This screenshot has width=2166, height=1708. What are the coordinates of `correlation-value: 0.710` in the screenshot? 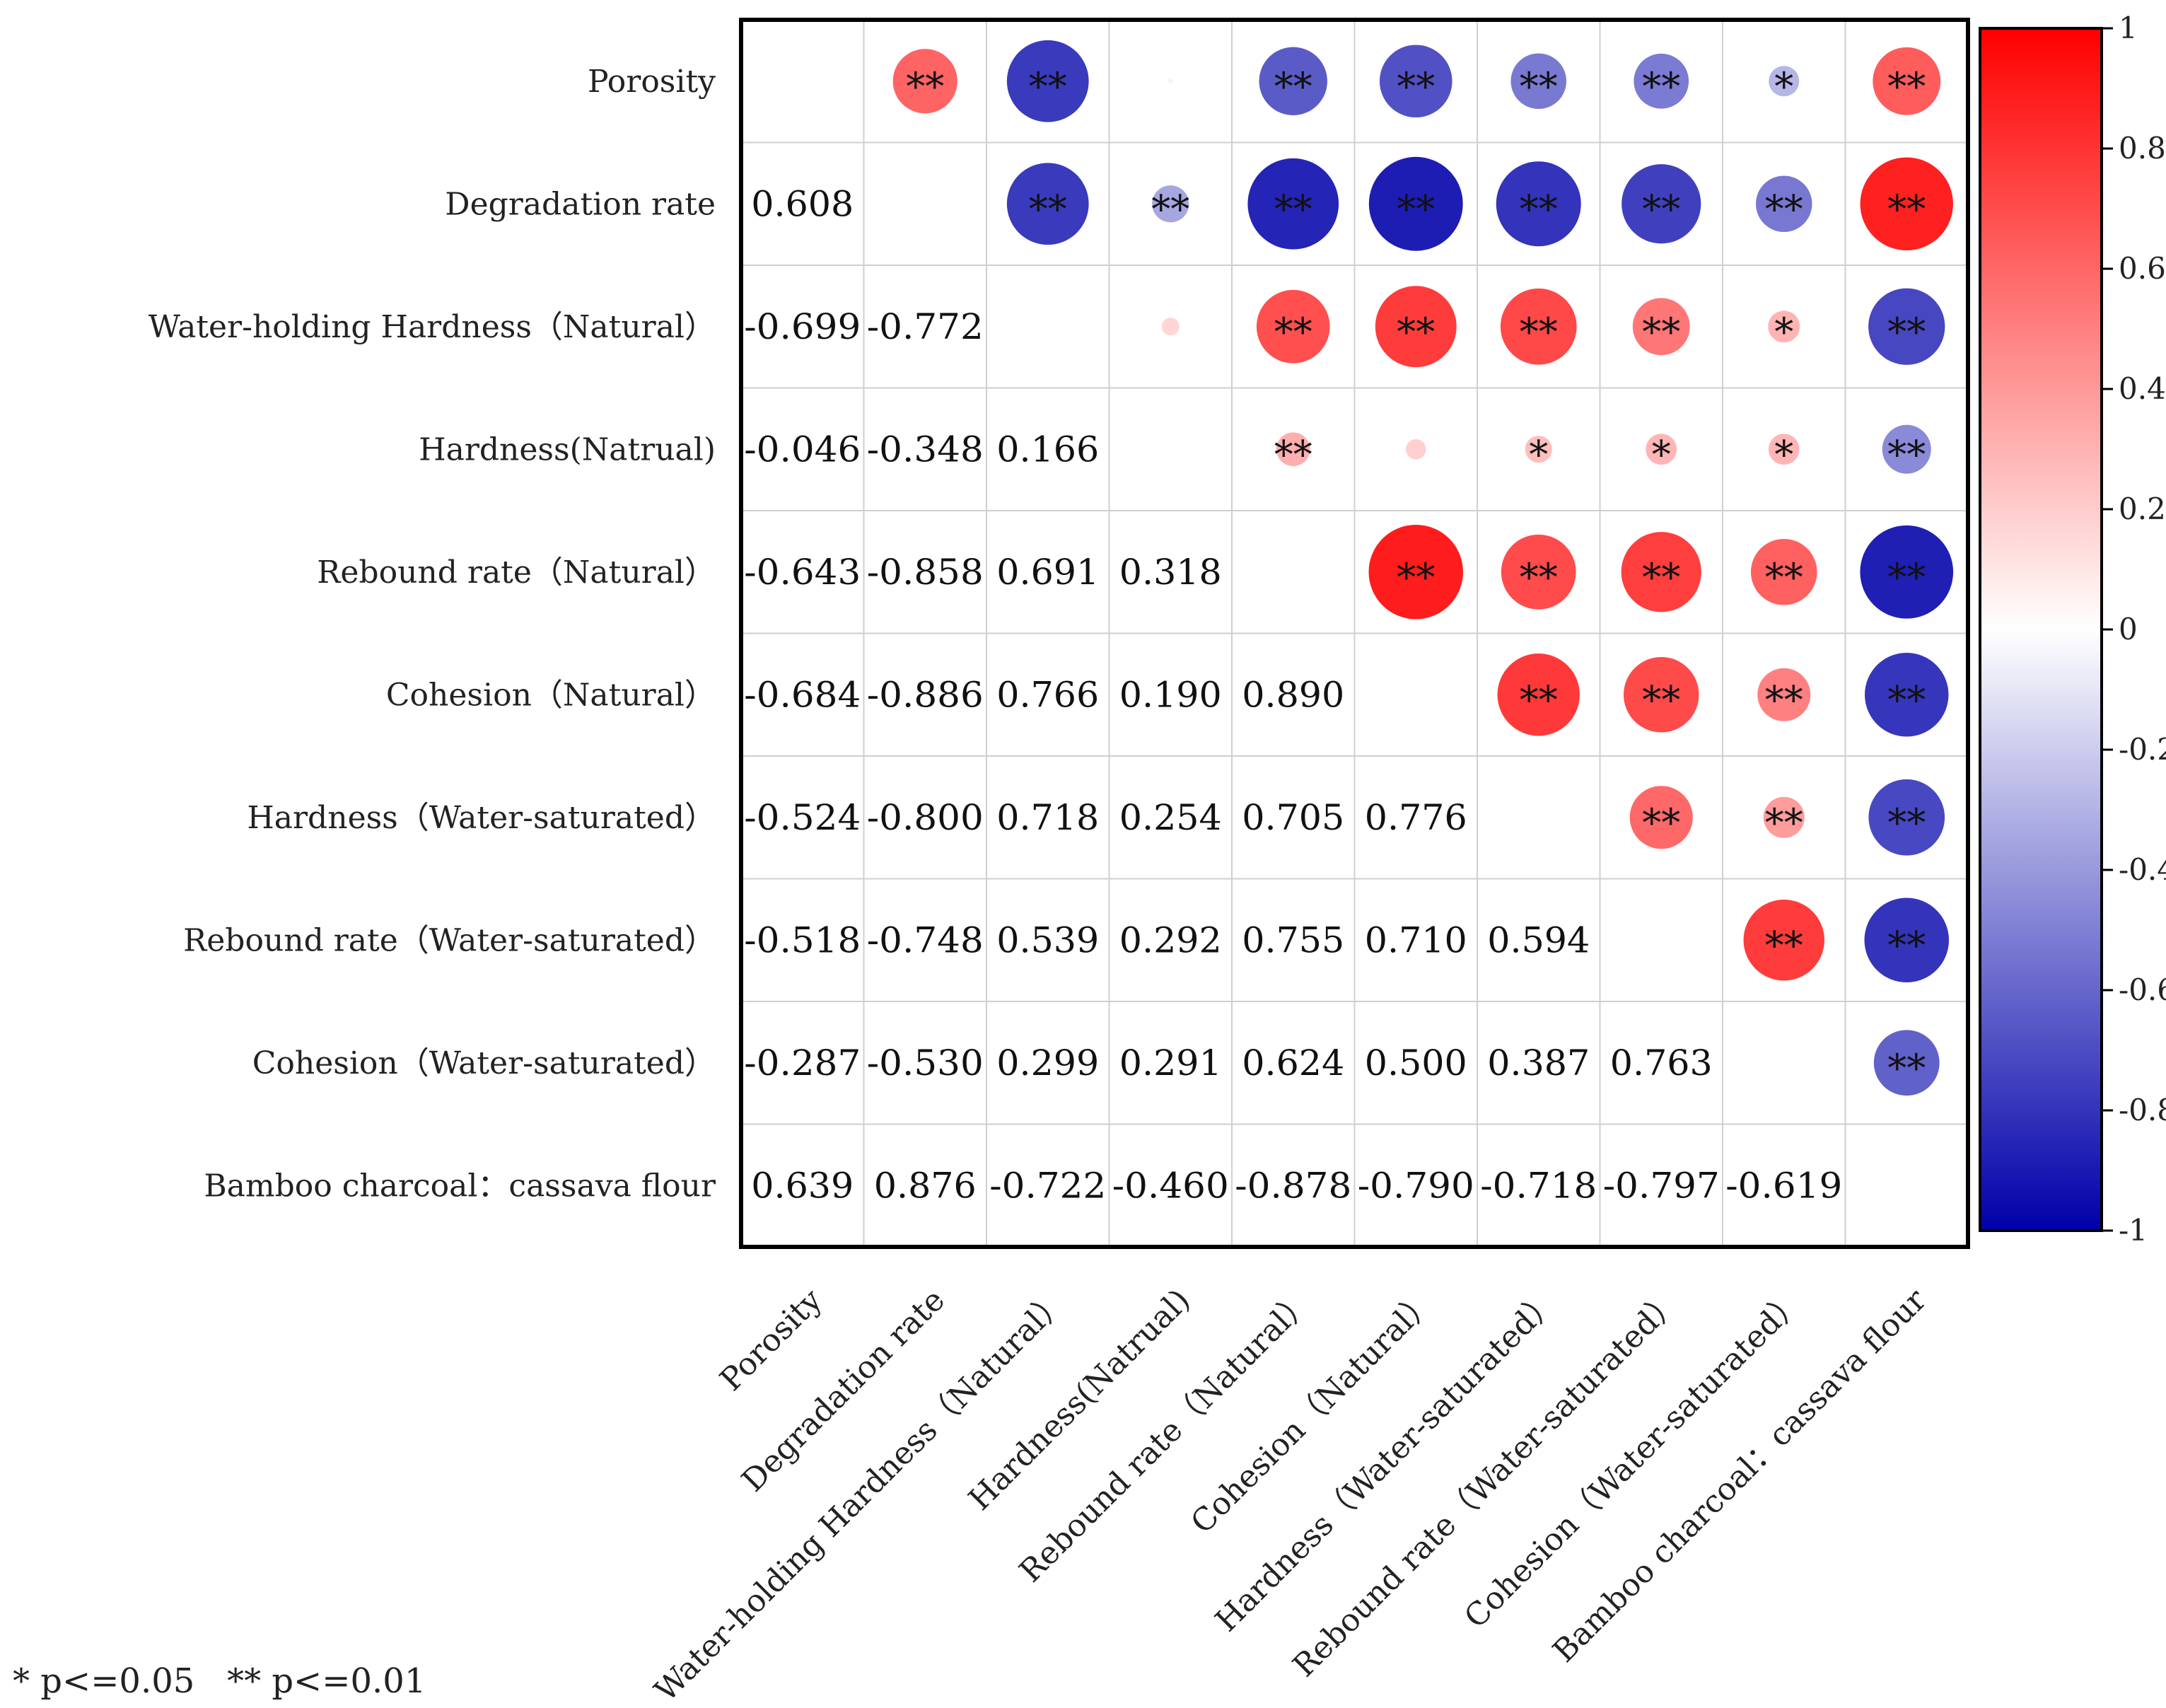 It's located at (1416, 939).